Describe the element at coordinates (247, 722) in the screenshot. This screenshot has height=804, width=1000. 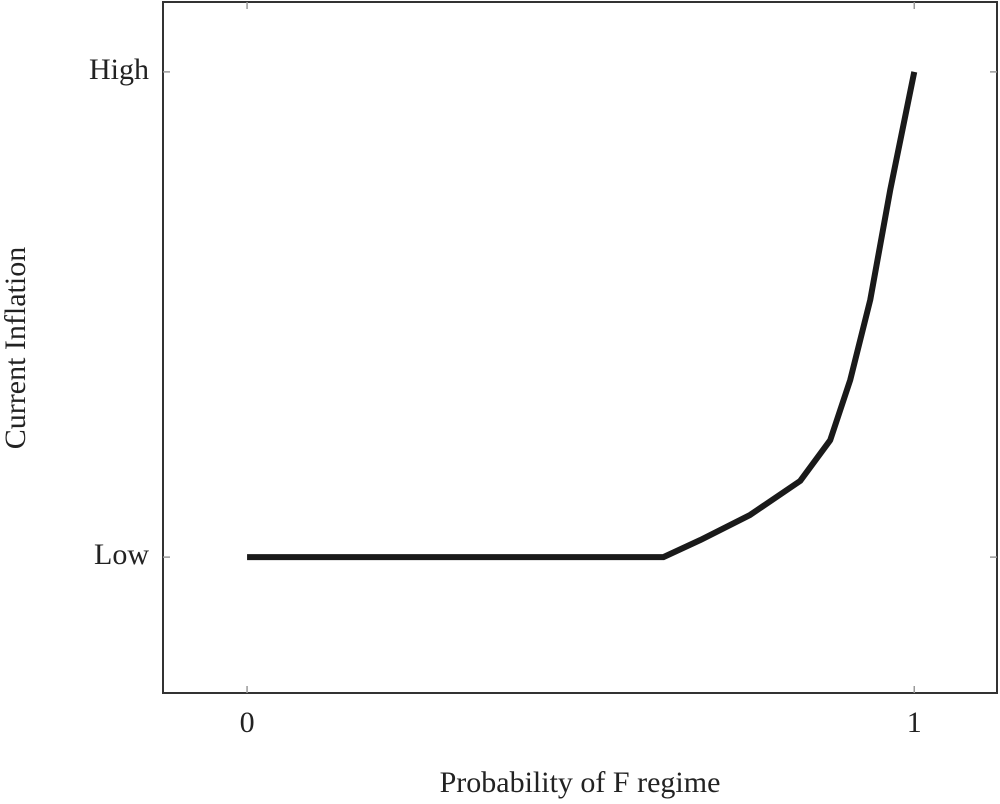
I see `x-tick-label: 0` at that location.